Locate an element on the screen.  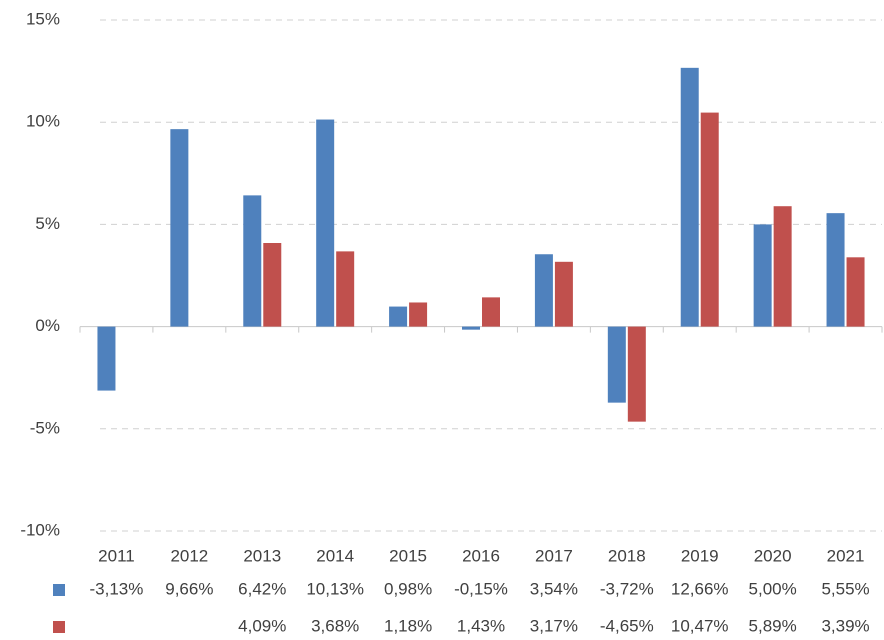
x-tick-label: 2013 is located at coordinates (262, 555).